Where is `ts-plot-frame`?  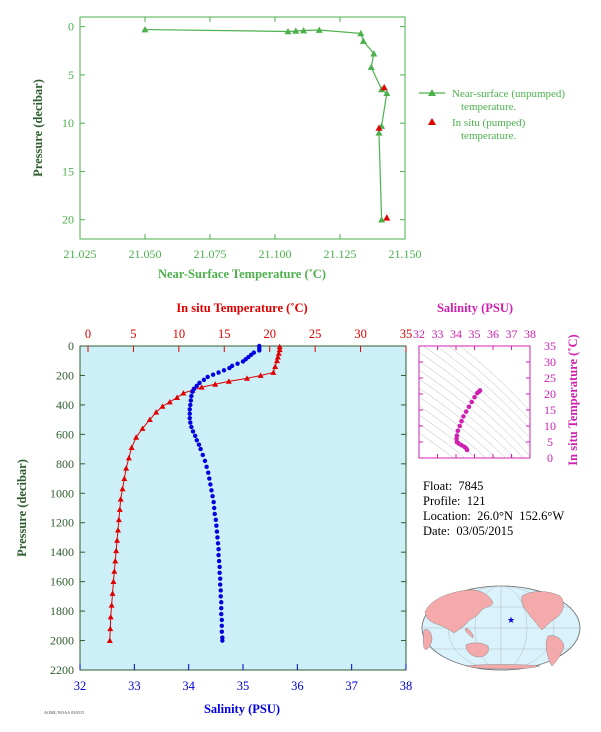 ts-plot-frame is located at coordinates (474, 402).